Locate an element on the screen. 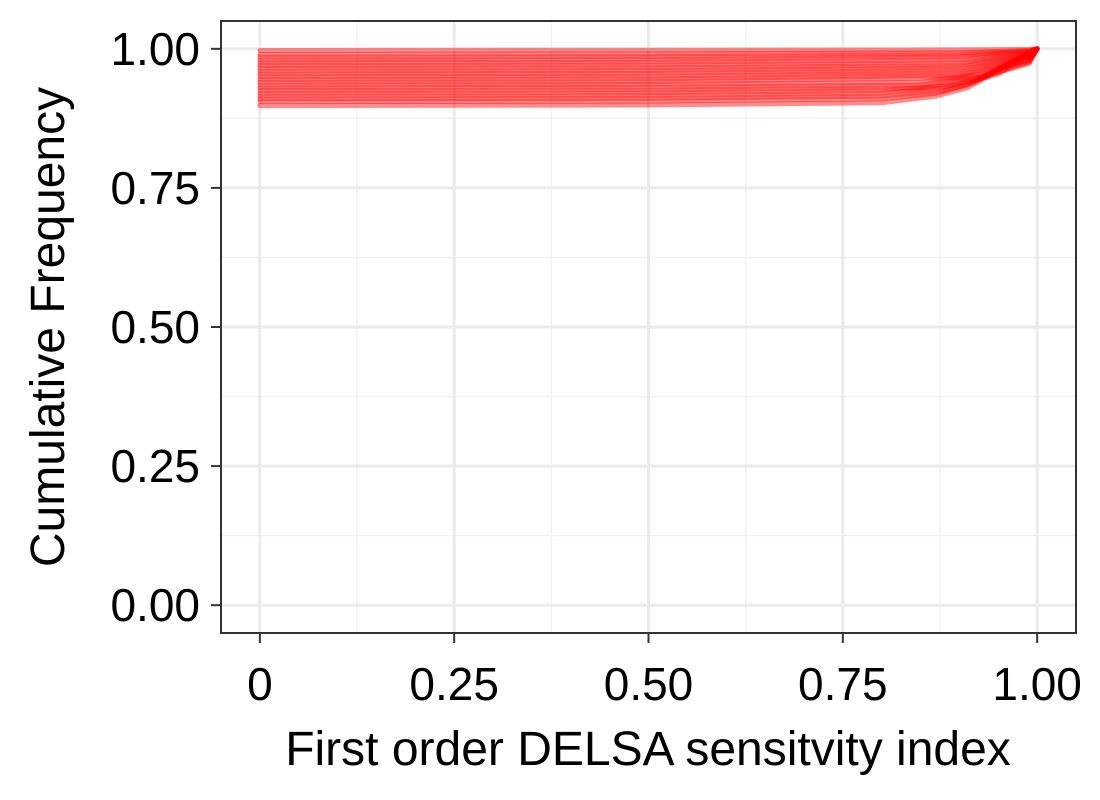 The width and height of the screenshot is (1100, 800). y-axis-tick-labels: 0.00 0.25 0.50 0.75 1.00 is located at coordinates (155, 327).